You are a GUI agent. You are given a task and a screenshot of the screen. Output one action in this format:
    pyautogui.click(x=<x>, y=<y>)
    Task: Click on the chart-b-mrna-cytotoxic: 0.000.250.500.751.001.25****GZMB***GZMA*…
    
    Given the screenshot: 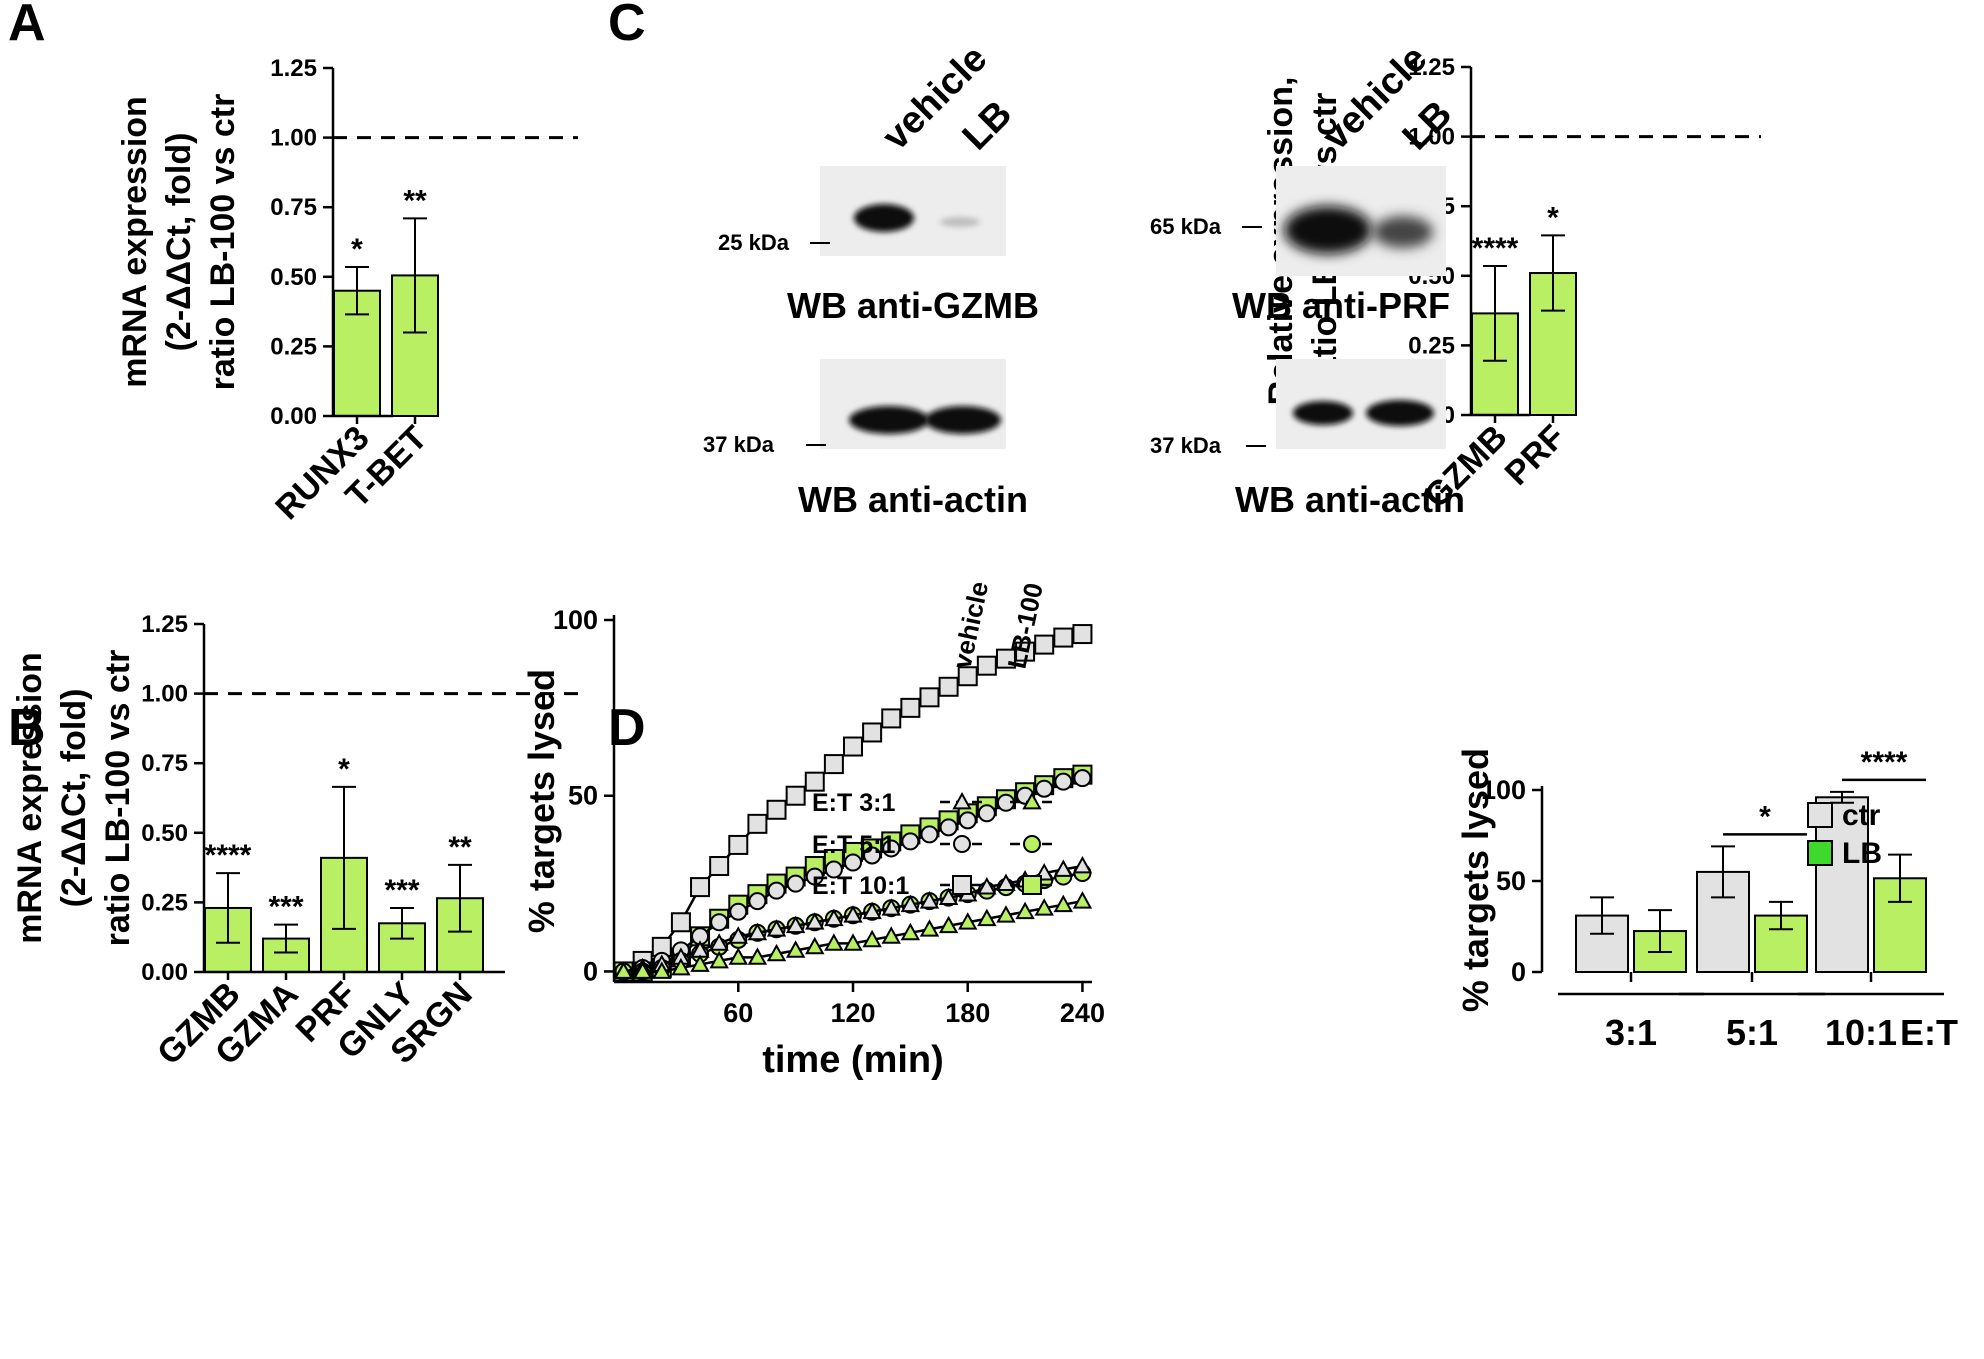 What is the action you would take?
    pyautogui.click(x=294, y=841)
    